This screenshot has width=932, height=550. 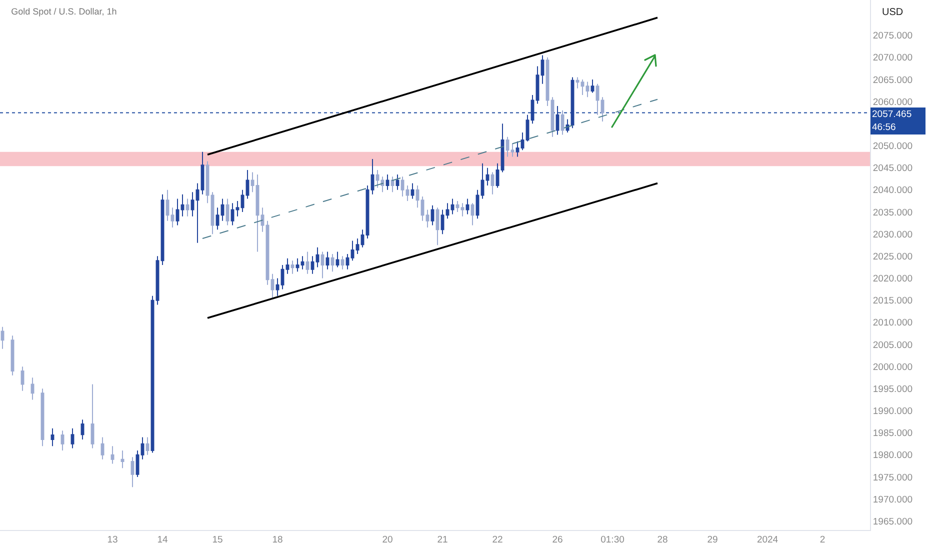 What do you see at coordinates (892, 456) in the screenshot?
I see `y-tick-label: 1980.000` at bounding box center [892, 456].